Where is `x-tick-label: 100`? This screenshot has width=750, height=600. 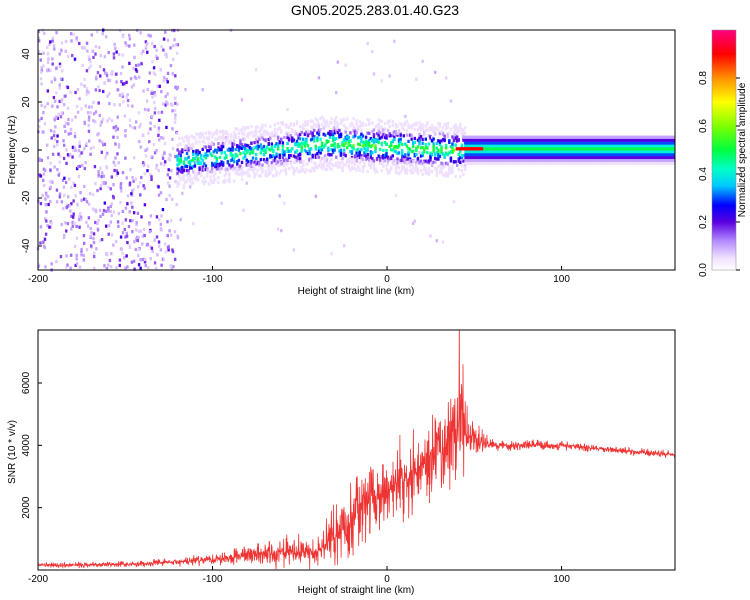 x-tick-label: 100 is located at coordinates (561, 279).